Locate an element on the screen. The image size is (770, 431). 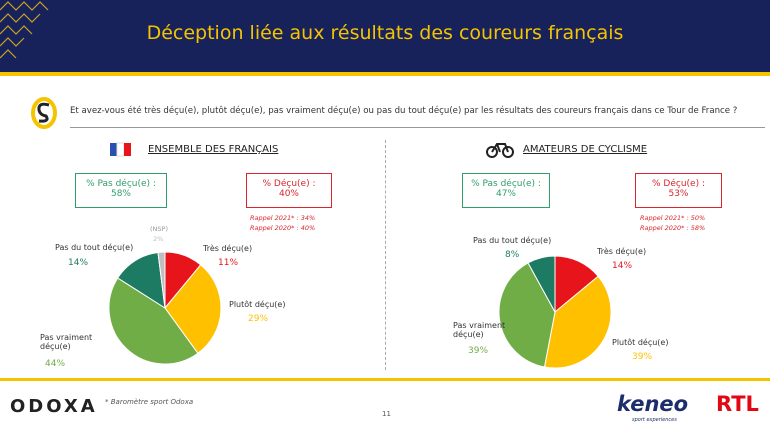
footer-rule is located at coordinates (385, 379).